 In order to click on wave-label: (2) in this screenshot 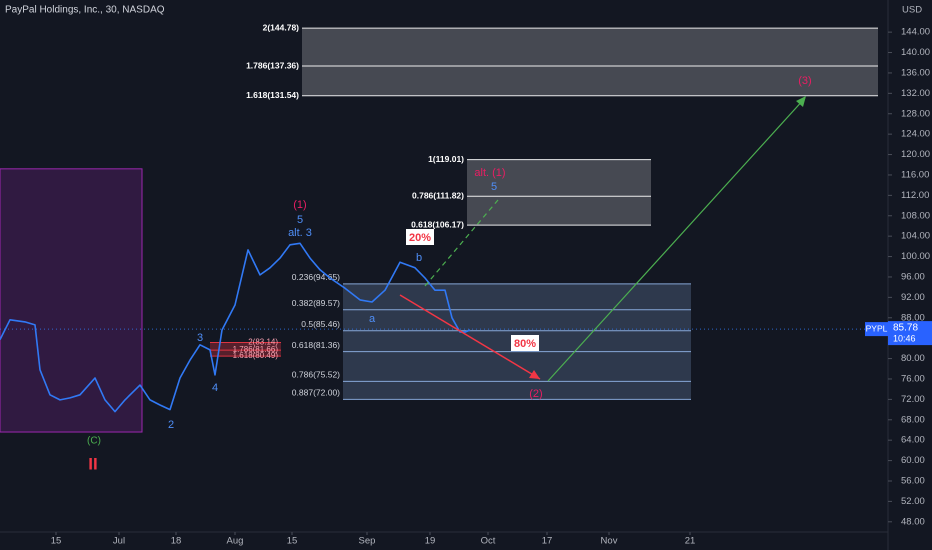, I will do `click(535, 394)`.